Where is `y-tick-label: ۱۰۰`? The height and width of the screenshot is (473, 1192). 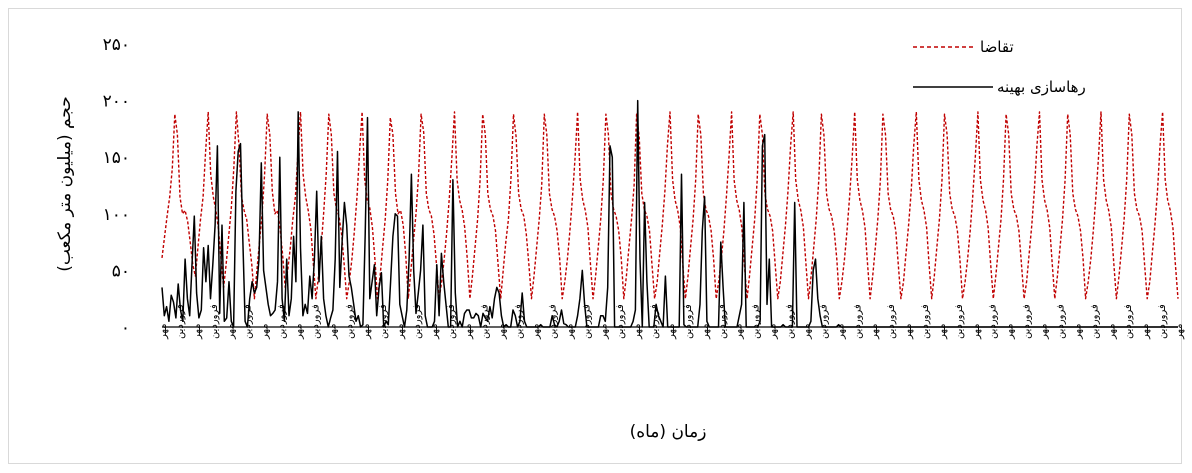 y-tick-label: ۱۰۰ is located at coordinates (116, 215).